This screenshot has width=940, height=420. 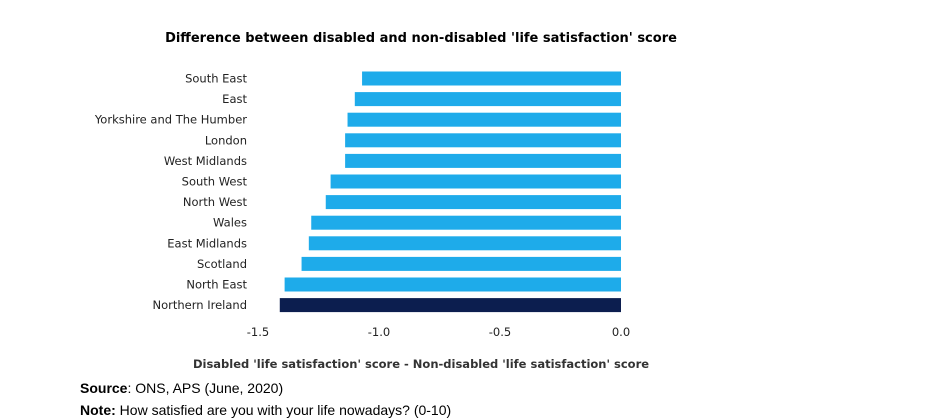 What do you see at coordinates (450, 305) in the screenshot?
I see `bar-northern-ireland` at bounding box center [450, 305].